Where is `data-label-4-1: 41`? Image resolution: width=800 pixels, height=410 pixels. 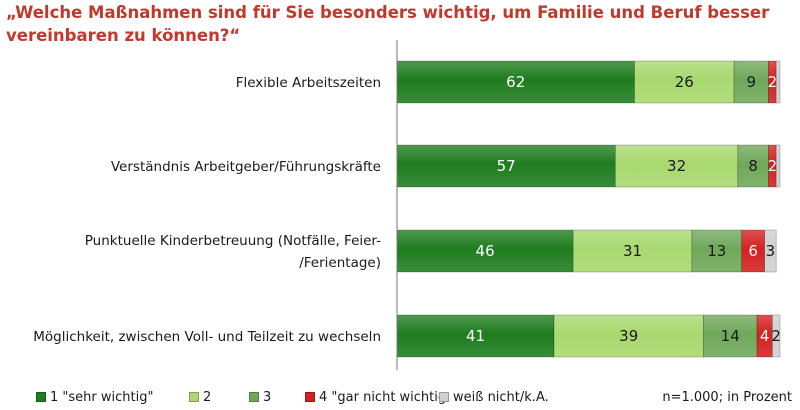 data-label-4-1: 41 is located at coordinates (475, 336).